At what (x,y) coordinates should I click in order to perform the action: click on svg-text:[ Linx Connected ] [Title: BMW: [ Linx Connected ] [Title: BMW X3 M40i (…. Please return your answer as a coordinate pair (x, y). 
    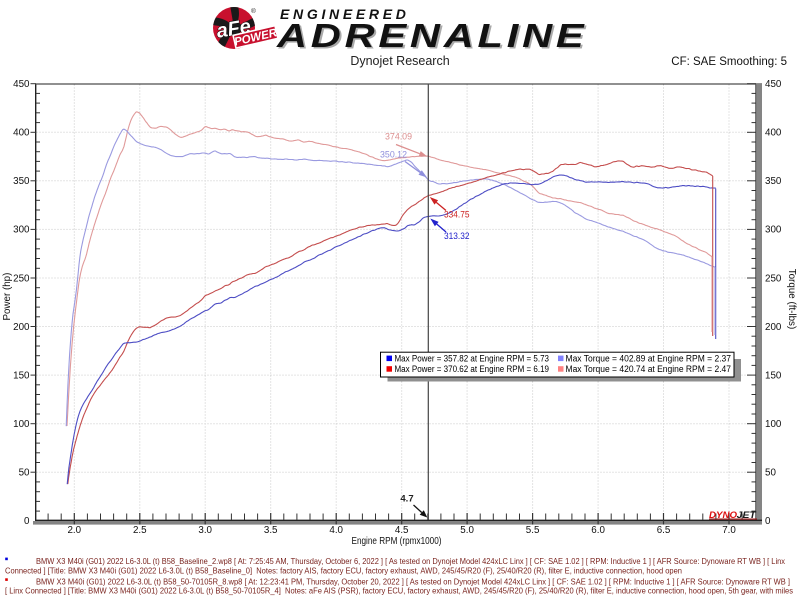
    Looking at the image, I should click on (399, 590).